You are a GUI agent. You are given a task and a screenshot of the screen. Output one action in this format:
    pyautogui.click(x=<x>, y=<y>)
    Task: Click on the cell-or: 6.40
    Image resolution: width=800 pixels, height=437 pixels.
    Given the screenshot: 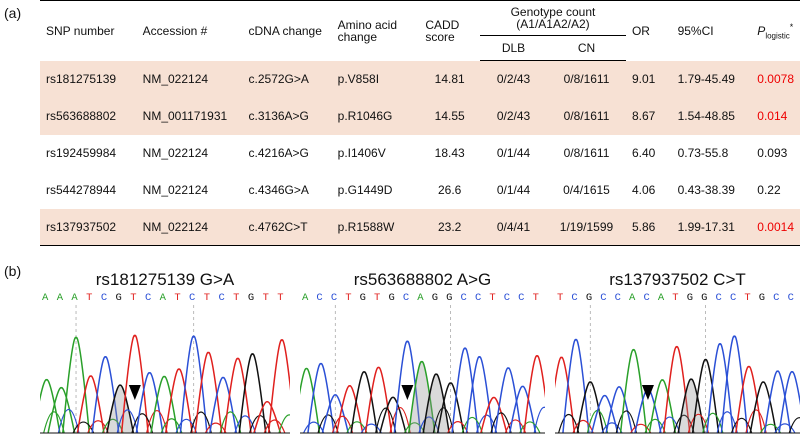 What is the action you would take?
    pyautogui.click(x=643, y=153)
    